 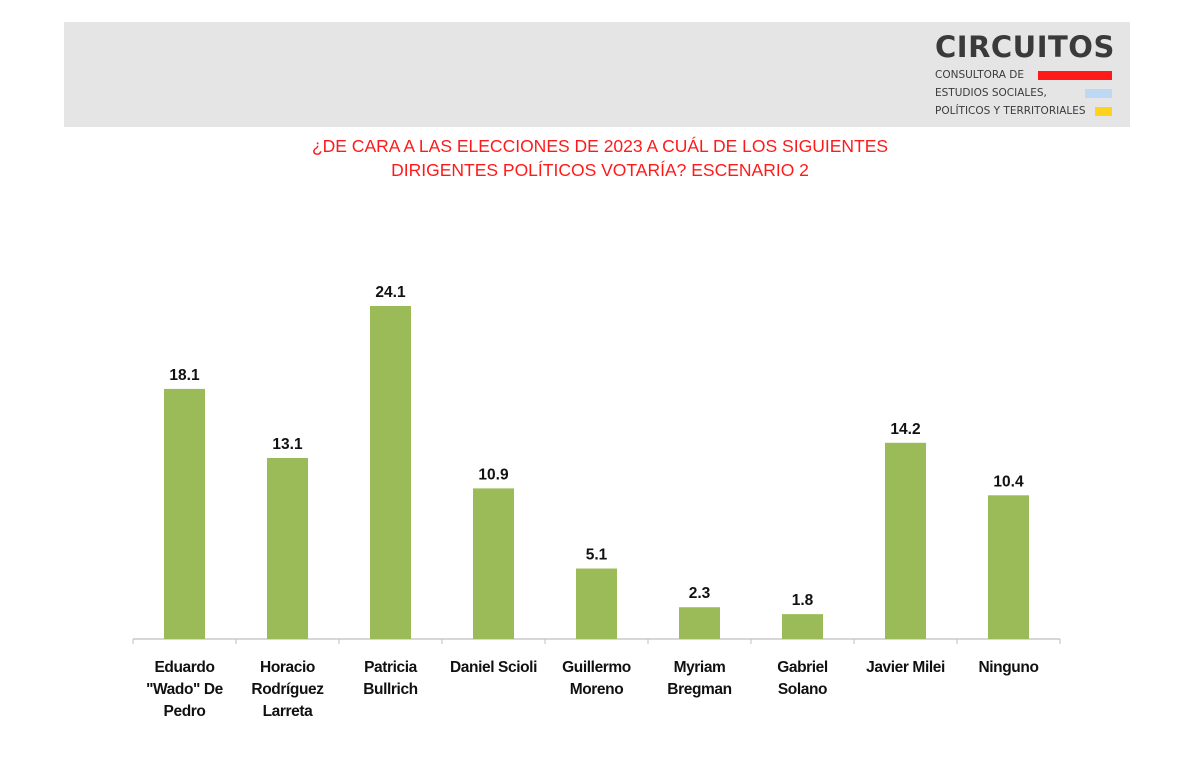 I want to click on data-label: 5.1, so click(x=597, y=555).